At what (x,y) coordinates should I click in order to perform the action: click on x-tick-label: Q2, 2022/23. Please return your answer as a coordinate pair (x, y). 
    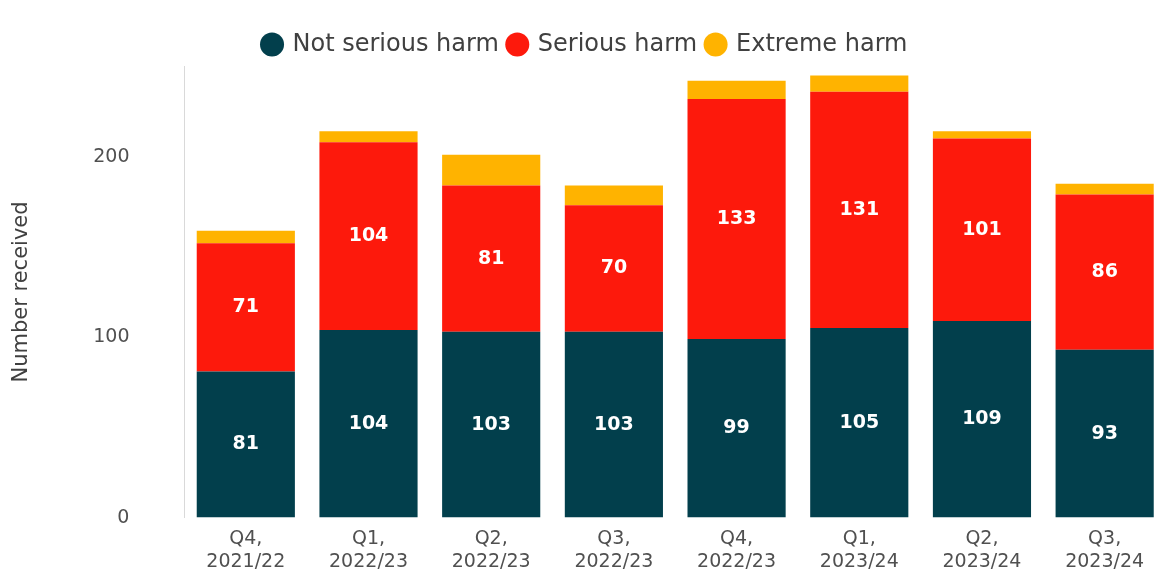
    Looking at the image, I should click on (491, 548).